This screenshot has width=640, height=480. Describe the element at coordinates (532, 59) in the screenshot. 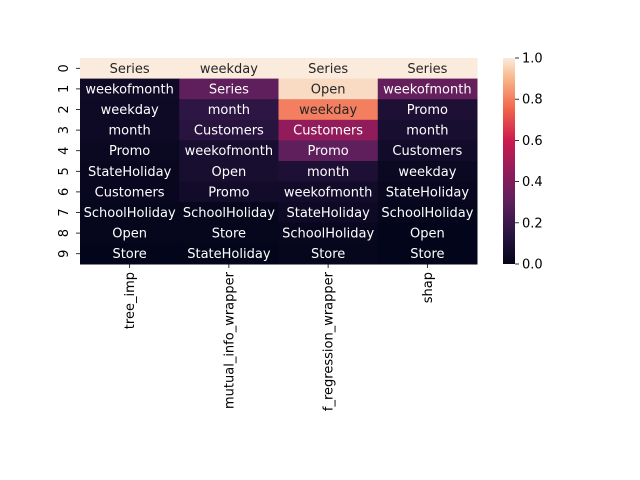

I see `colorbar-tick-label: 1.0` at that location.